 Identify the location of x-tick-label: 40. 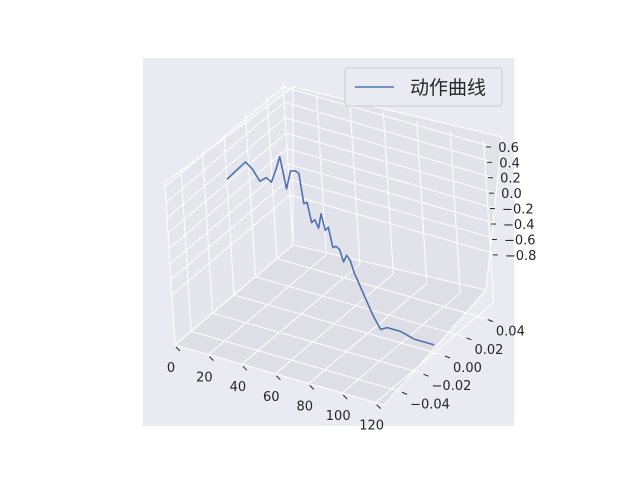
(238, 387).